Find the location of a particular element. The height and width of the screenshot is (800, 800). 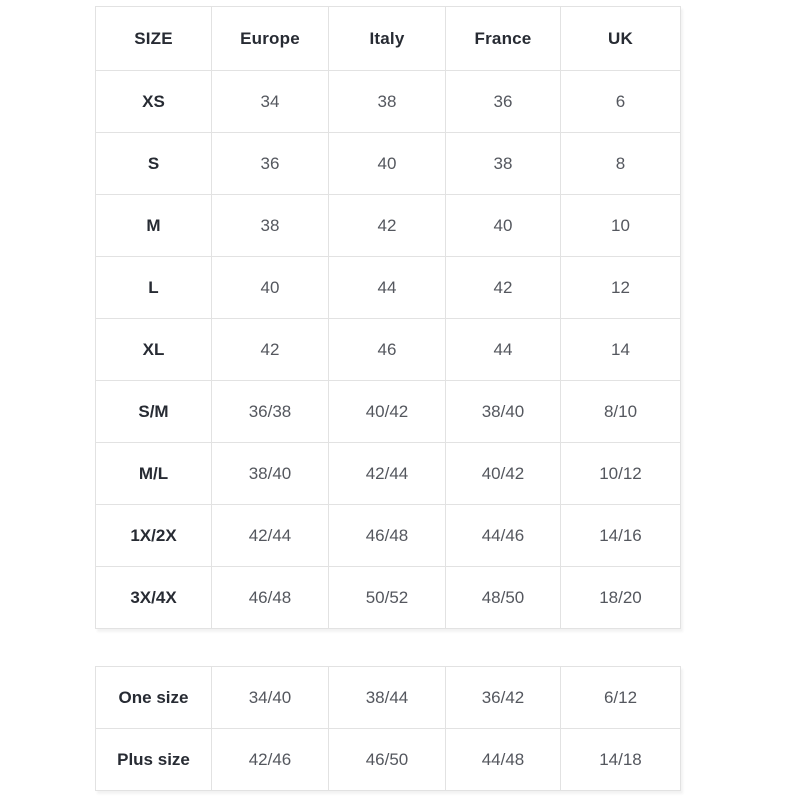

value-cell: 6 is located at coordinates (620, 101).